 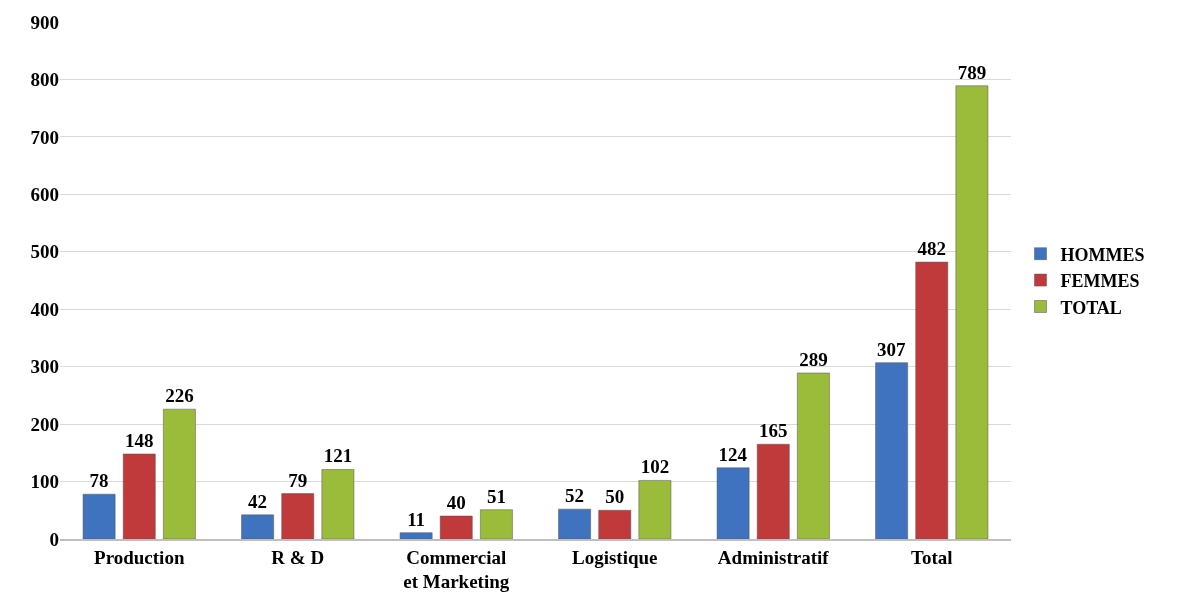 I want to click on data-label: 42, so click(x=258, y=501).